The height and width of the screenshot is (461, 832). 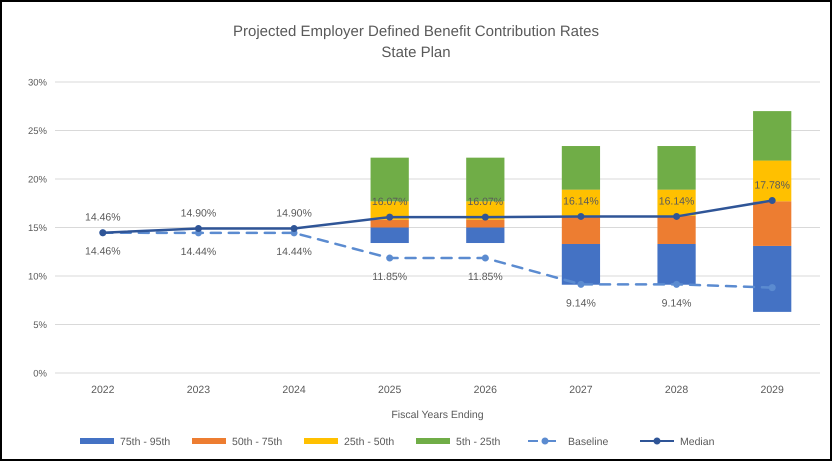 I want to click on x-tick-label: 2024, so click(x=294, y=390).